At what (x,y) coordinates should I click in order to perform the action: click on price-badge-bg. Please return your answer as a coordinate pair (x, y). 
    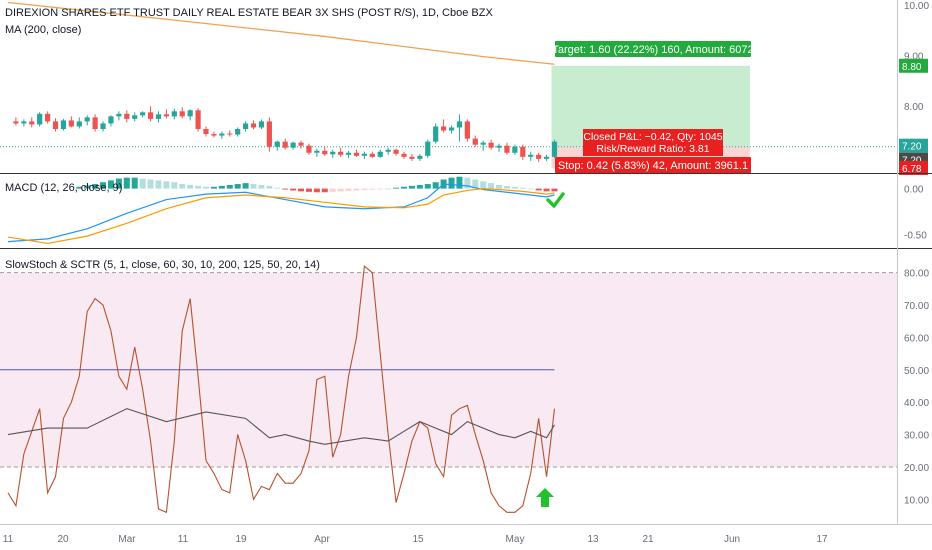
    Looking at the image, I should click on (913, 145).